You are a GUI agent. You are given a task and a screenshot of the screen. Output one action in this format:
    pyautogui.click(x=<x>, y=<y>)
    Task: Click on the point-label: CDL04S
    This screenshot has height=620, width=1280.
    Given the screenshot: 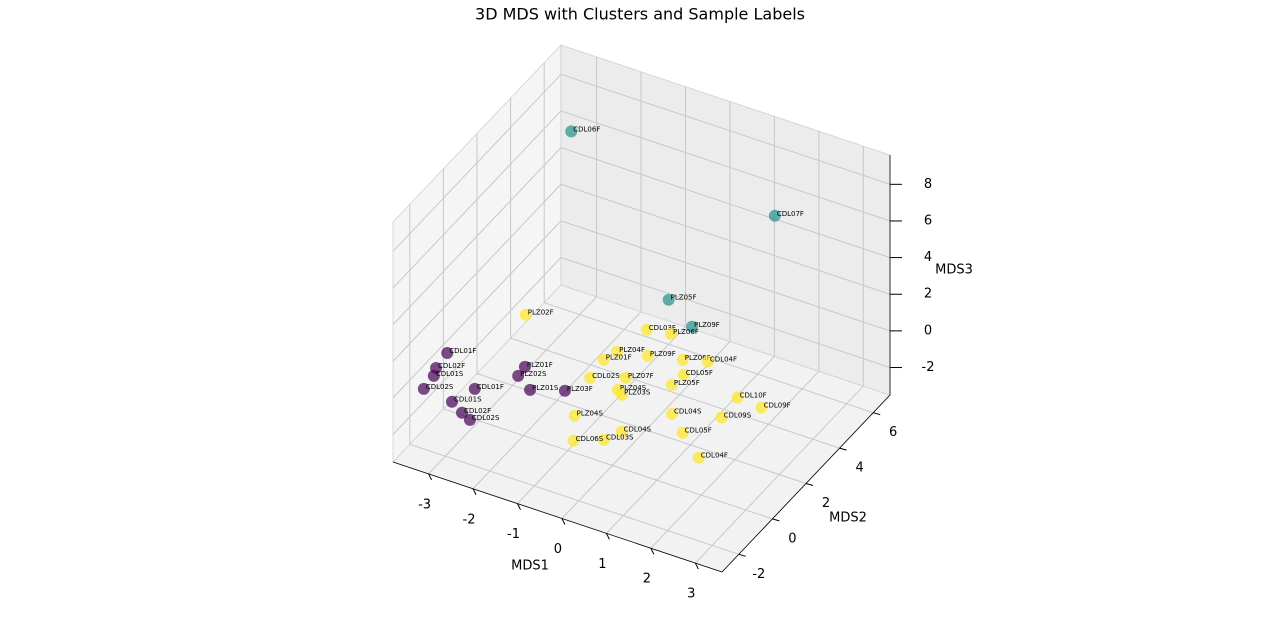 What is the action you would take?
    pyautogui.click(x=688, y=412)
    